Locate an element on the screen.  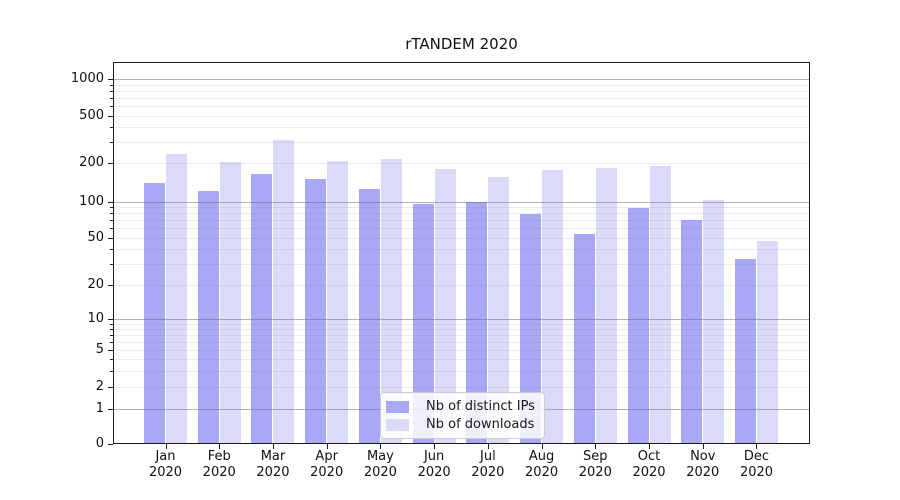
bar-downloads-oct is located at coordinates (660, 304).